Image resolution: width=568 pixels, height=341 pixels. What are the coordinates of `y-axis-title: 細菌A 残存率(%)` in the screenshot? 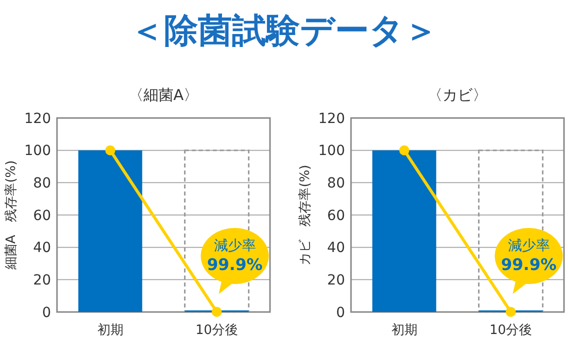 It's located at (11, 215).